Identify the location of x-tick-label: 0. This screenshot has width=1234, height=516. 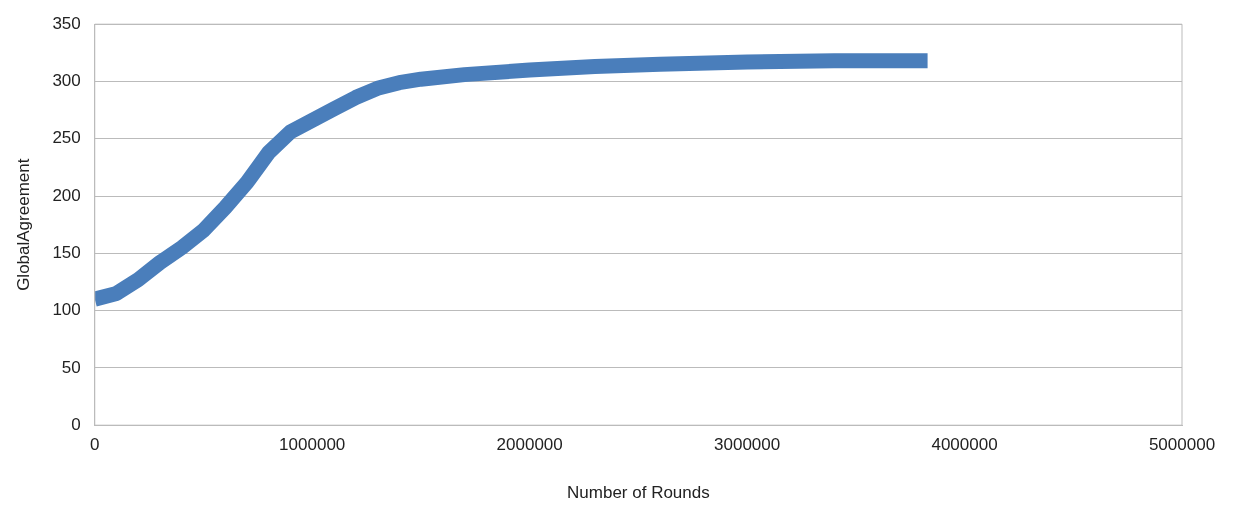
(95, 445).